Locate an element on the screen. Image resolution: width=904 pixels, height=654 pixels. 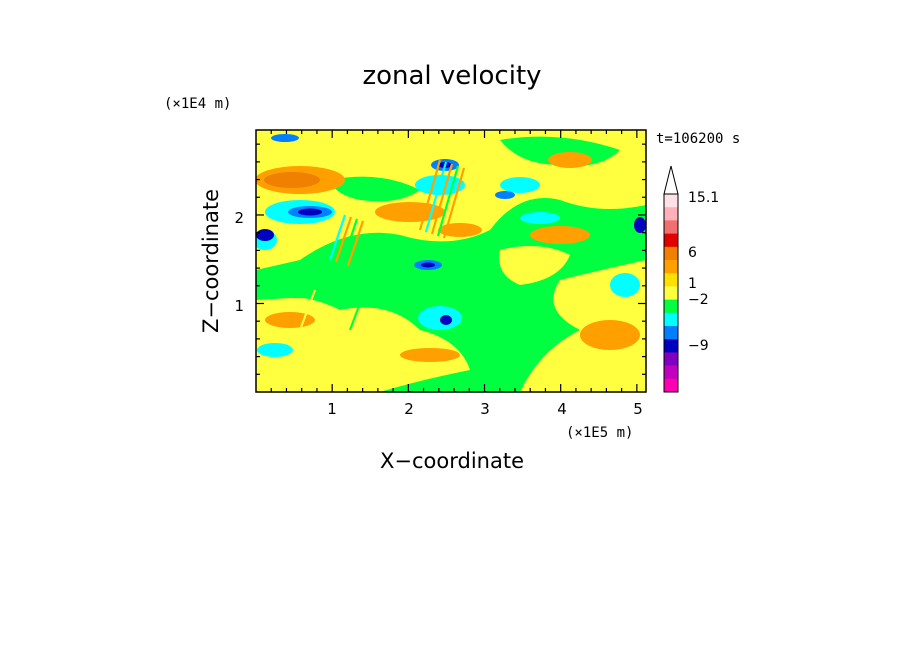
colorbar-label: 6 is located at coordinates (692, 253).